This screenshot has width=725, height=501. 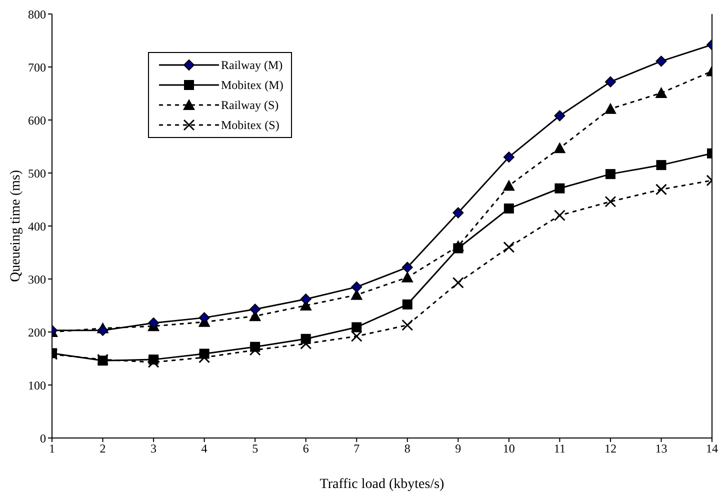 I want to click on legend-label: Mobitex (M), so click(x=252, y=85).